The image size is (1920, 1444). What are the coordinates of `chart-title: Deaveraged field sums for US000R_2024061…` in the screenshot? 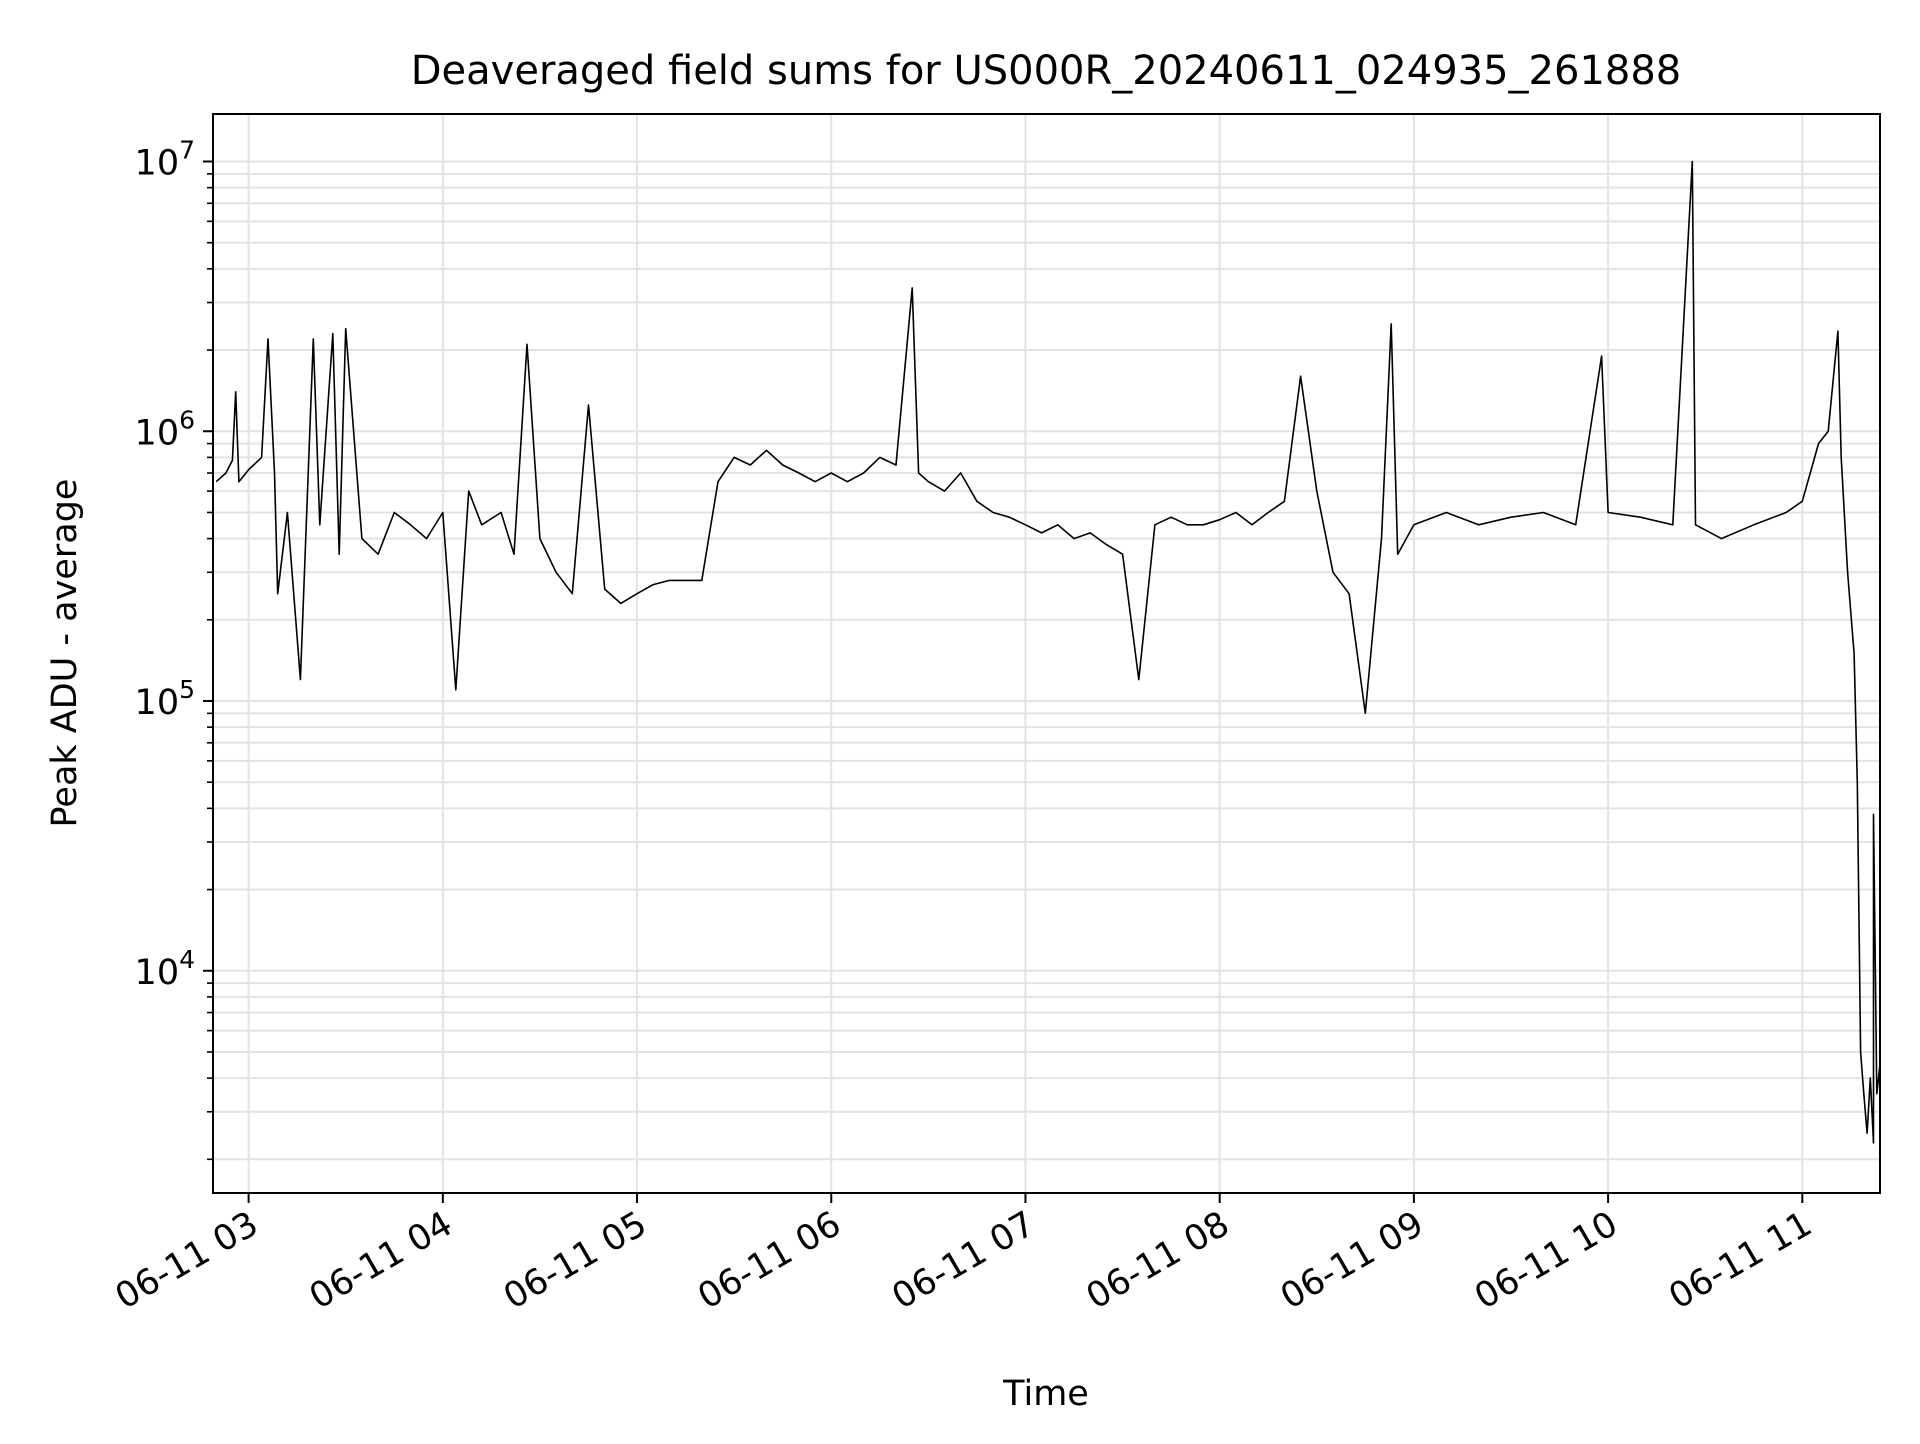 It's located at (1046, 71).